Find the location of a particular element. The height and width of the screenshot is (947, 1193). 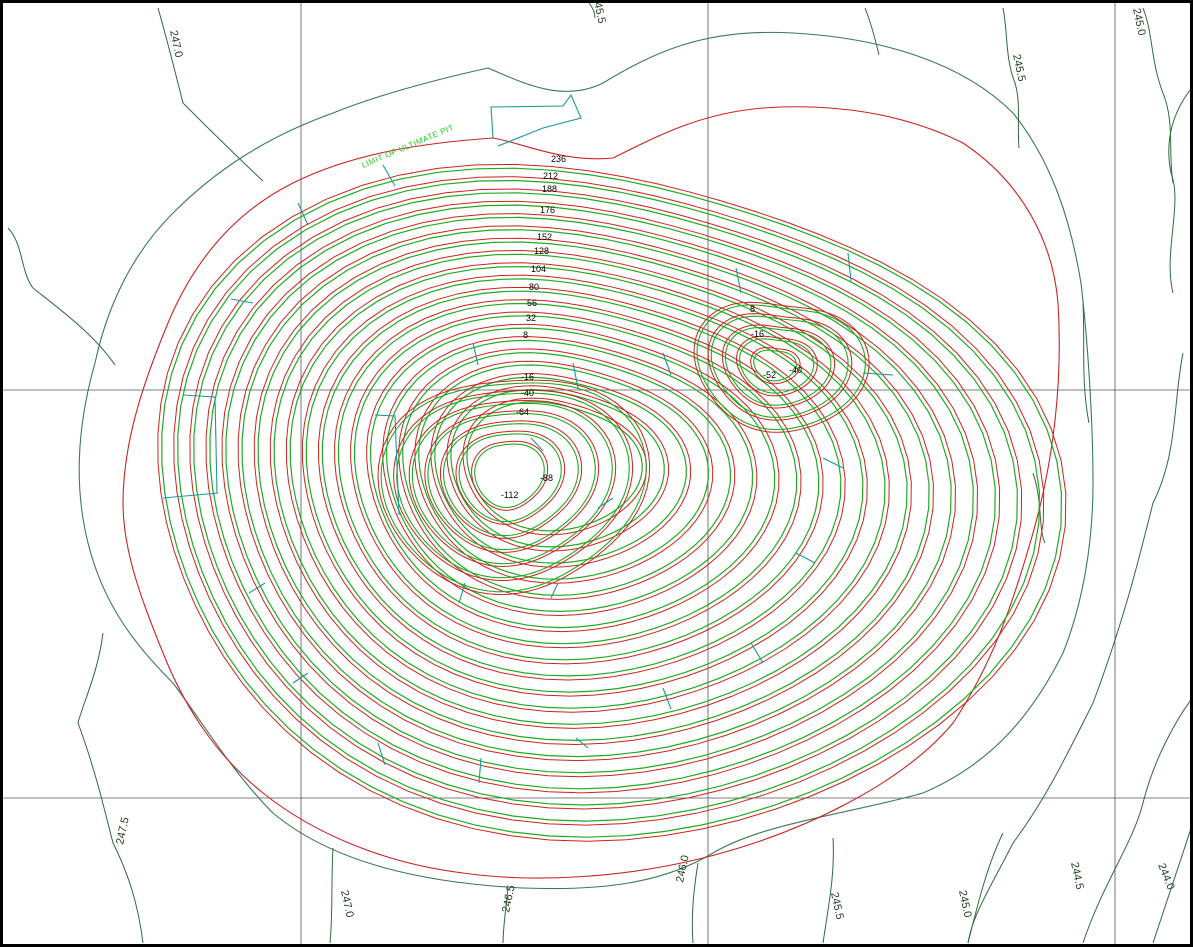

terrain-label: 246.5 is located at coordinates (508, 898).